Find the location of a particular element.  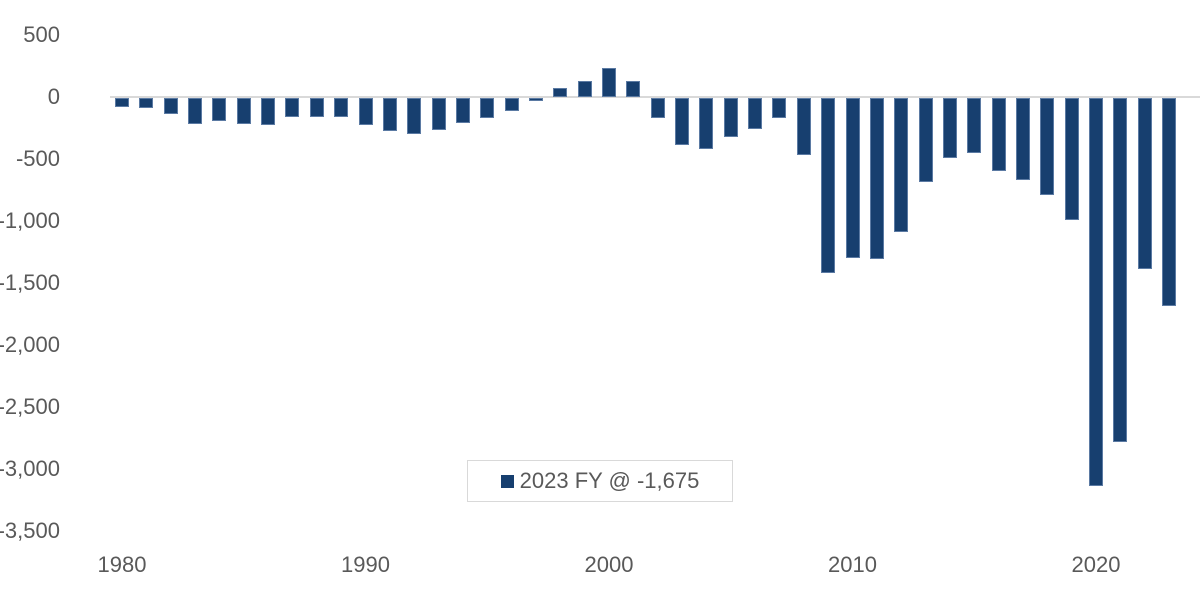

bar-2023 is located at coordinates (1169, 202).